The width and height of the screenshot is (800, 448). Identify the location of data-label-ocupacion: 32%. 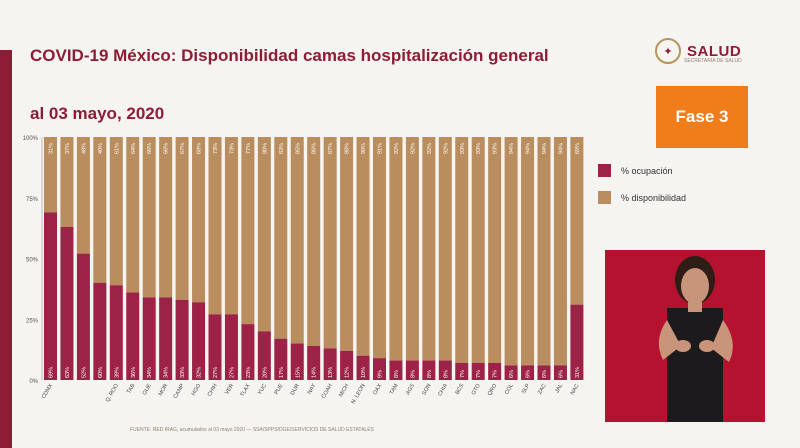
(200, 372).